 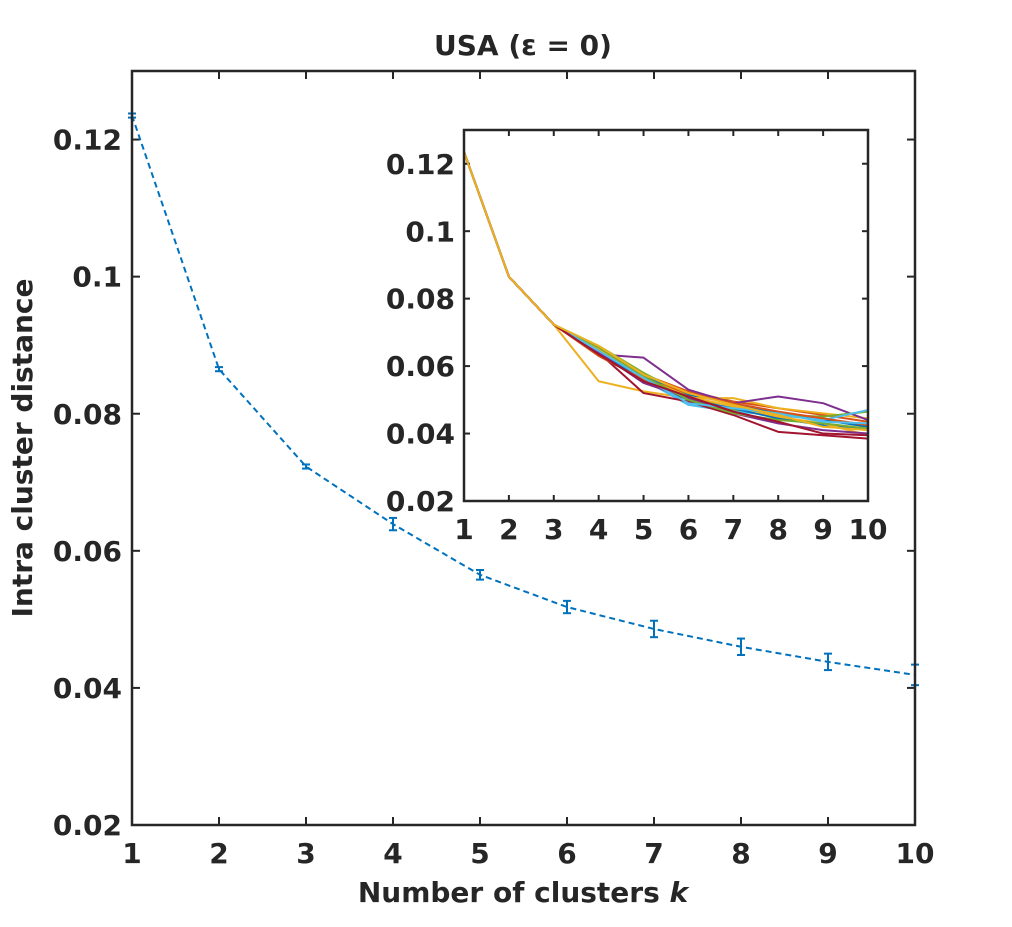 I want to click on inset-xtick-label: 1, so click(x=463, y=529).